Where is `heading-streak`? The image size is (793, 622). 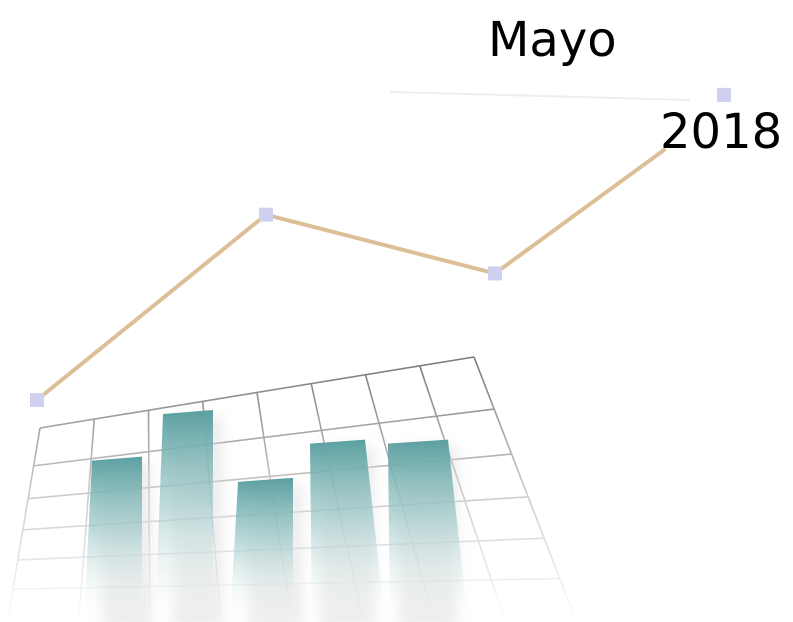 heading-streak is located at coordinates (540, 96).